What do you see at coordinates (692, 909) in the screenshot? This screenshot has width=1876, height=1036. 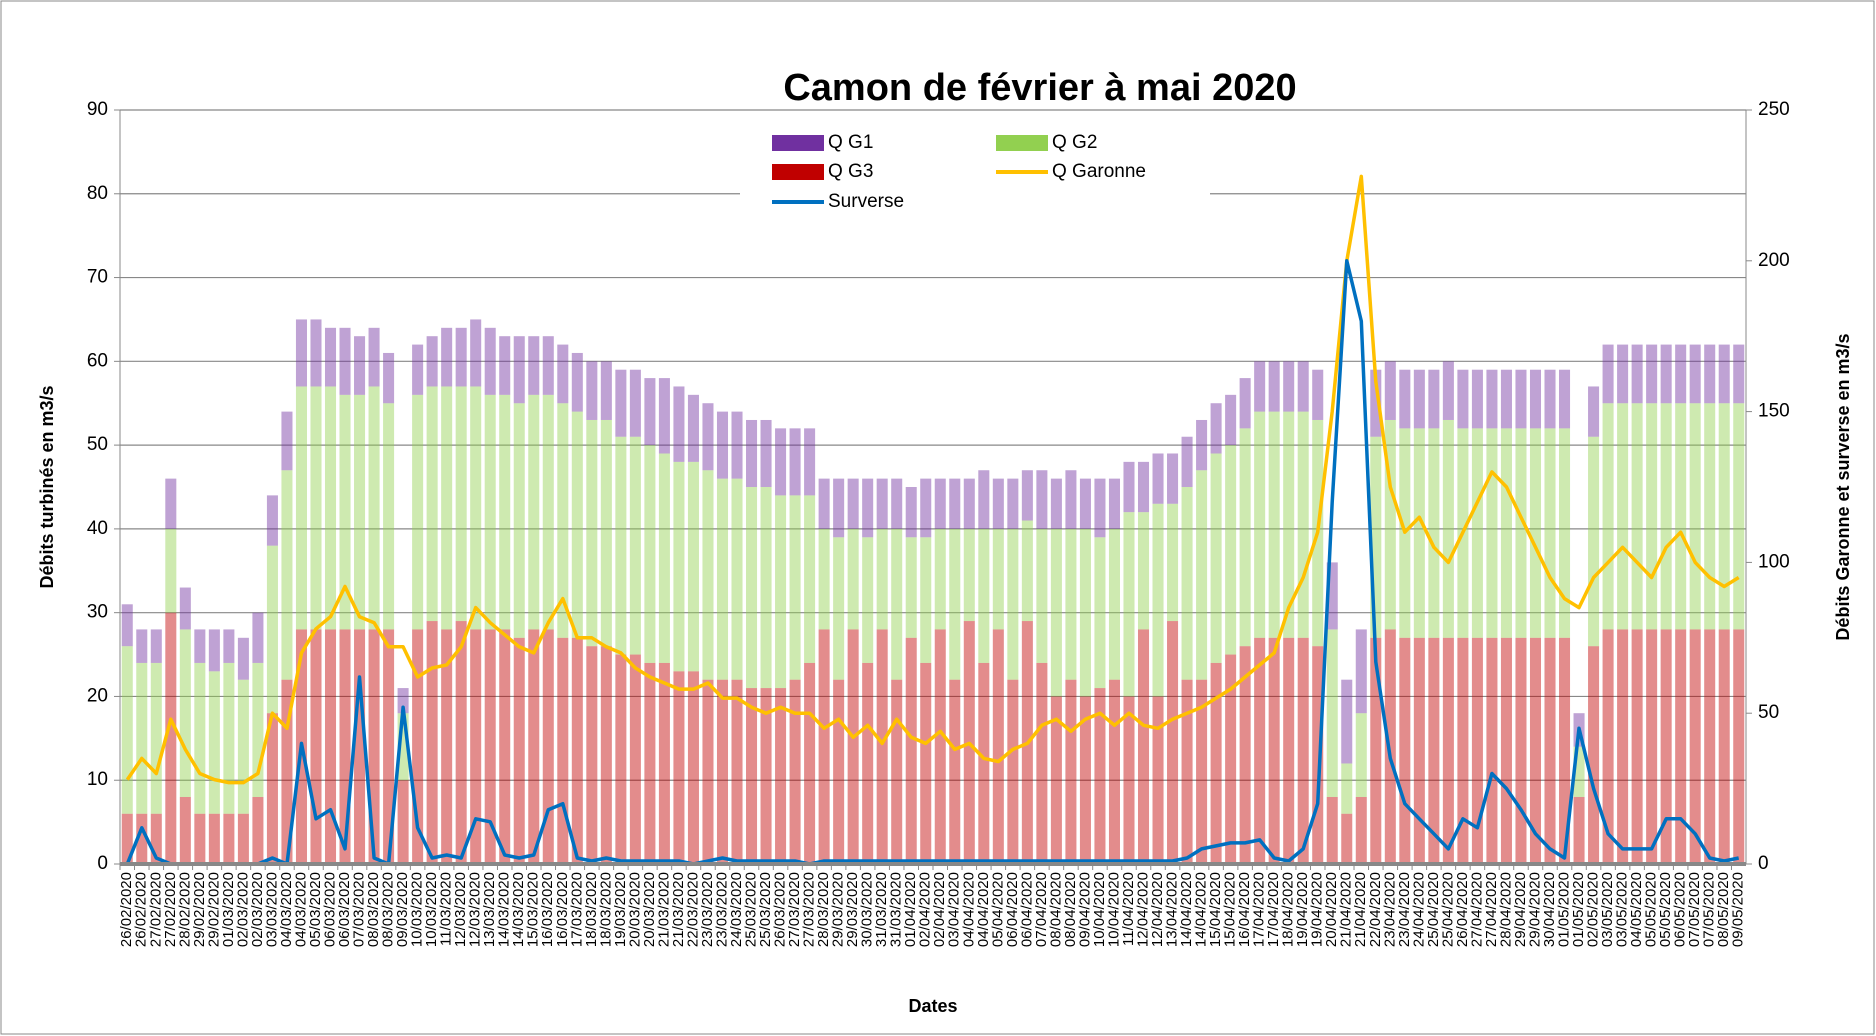 I see `x-tick-label: 22/03/2020` at bounding box center [692, 909].